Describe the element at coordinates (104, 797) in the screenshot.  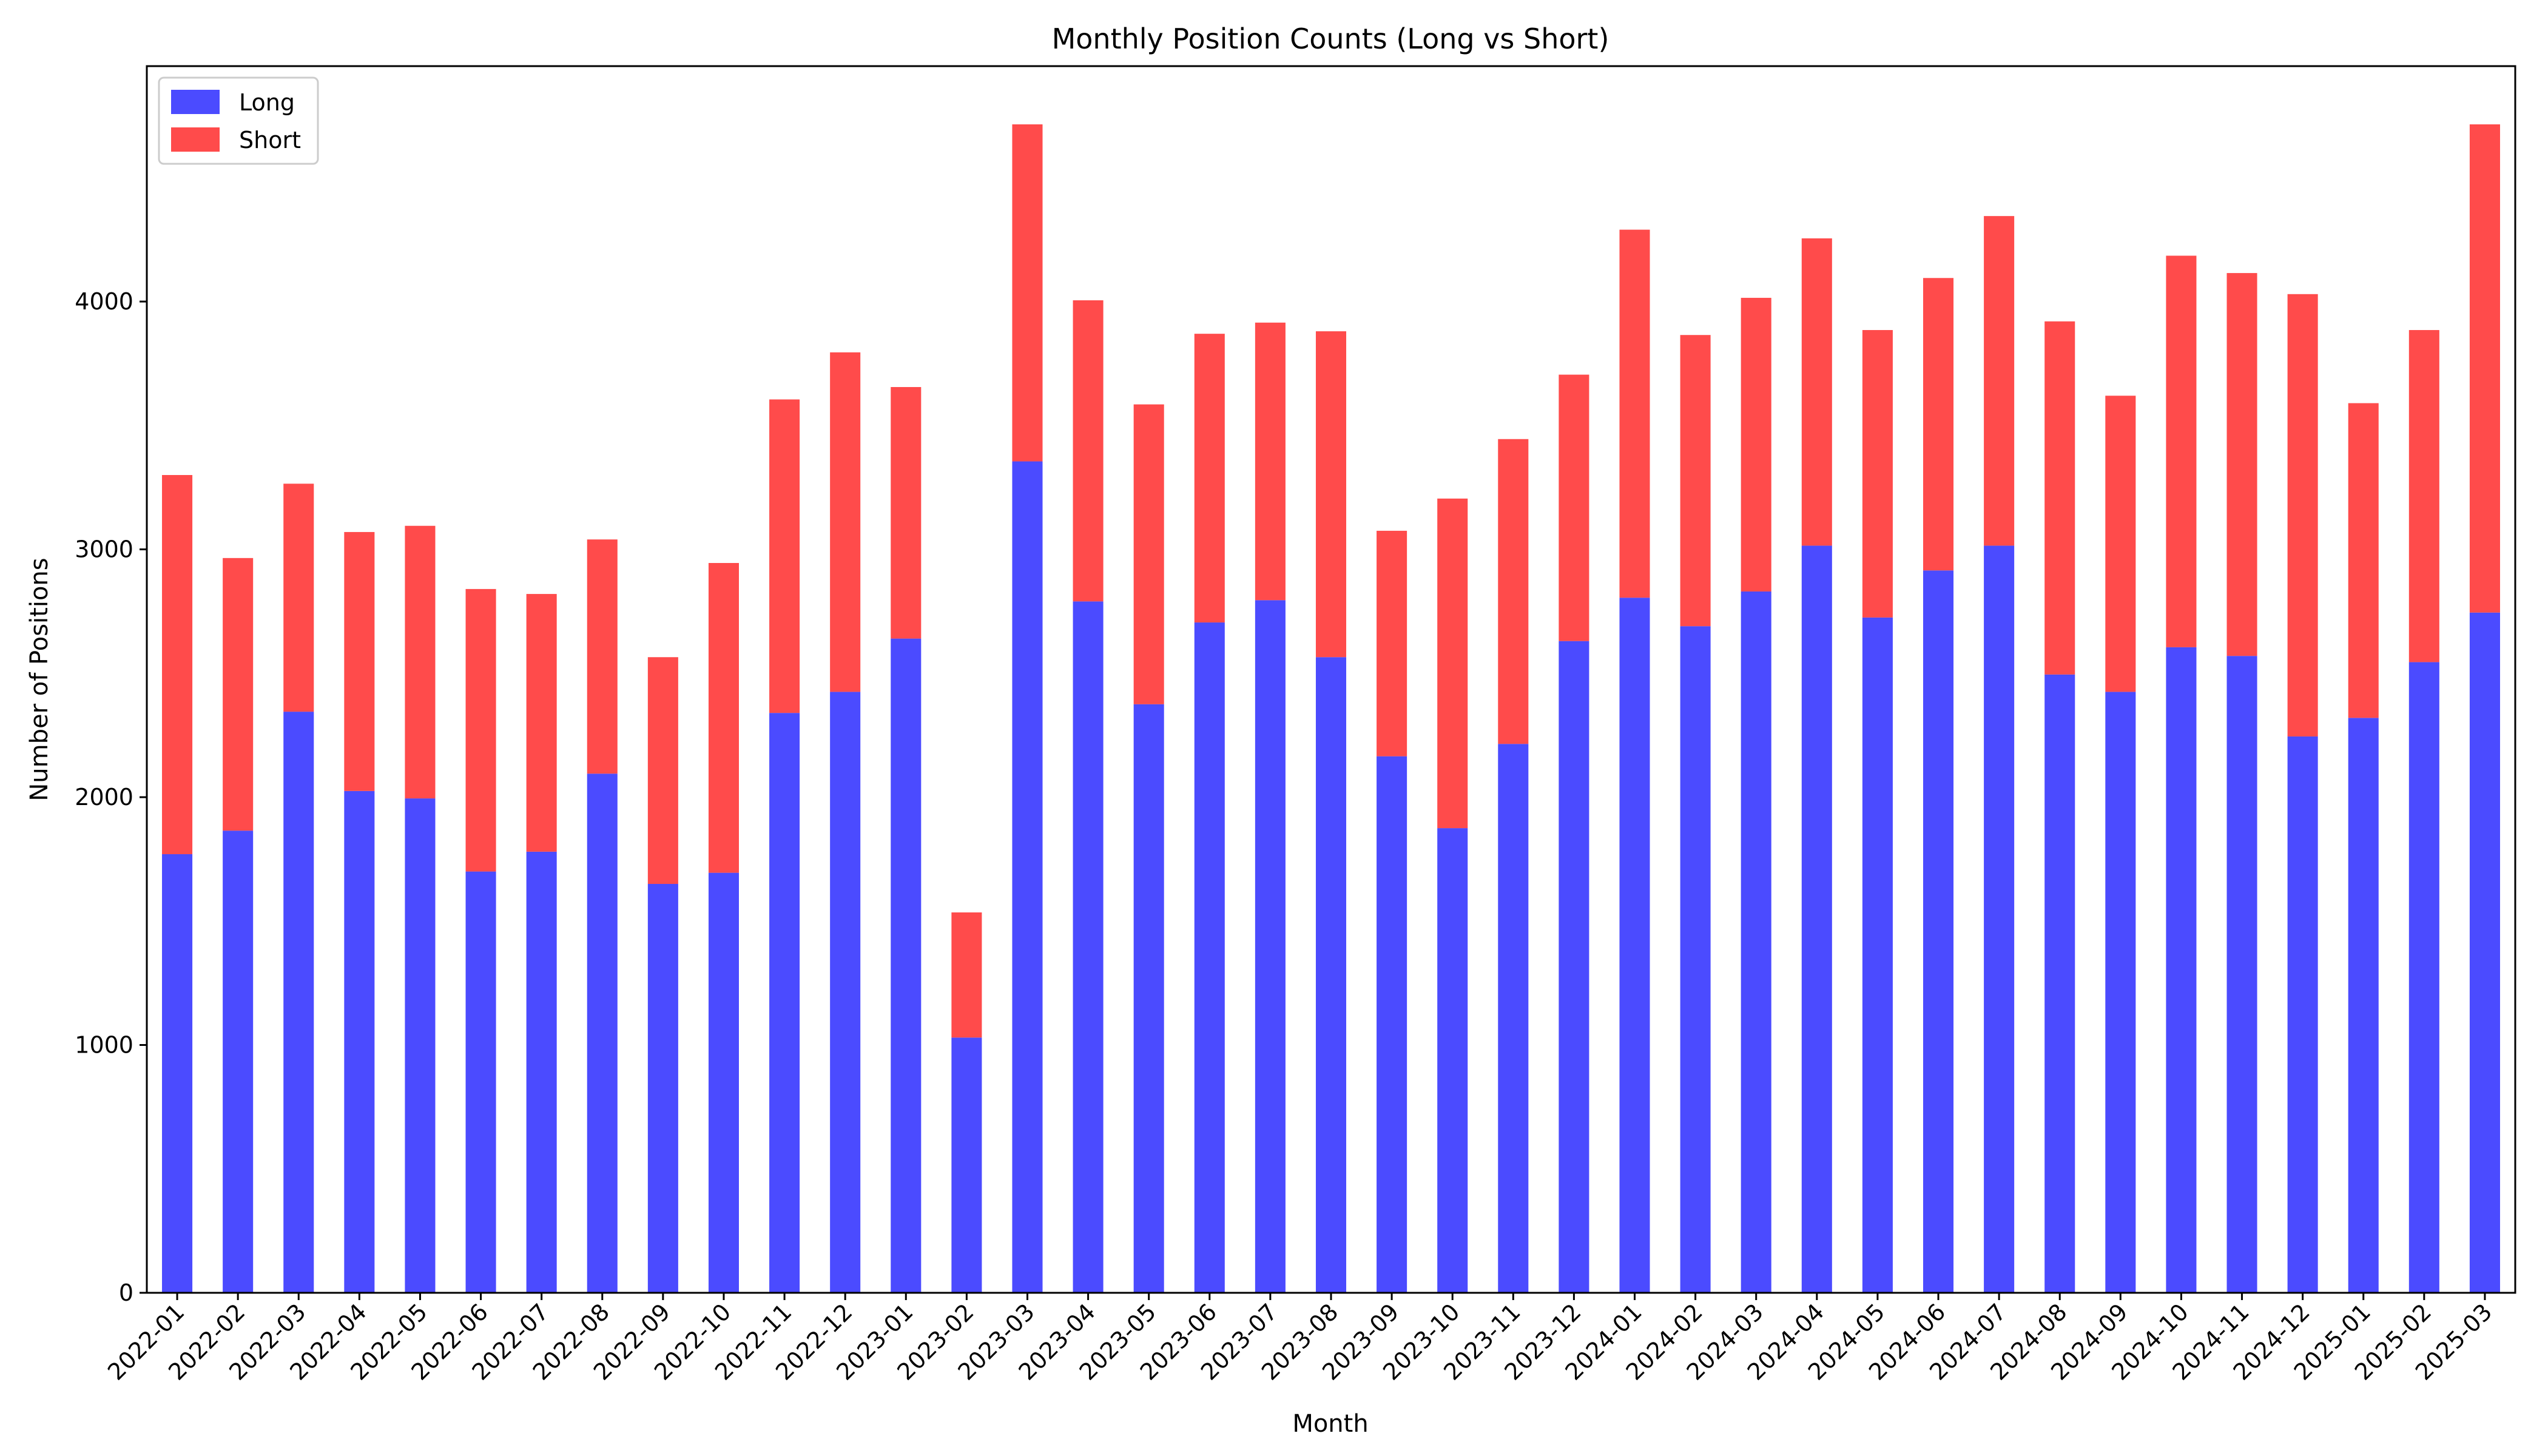
I see `y-tick-label: 2000` at that location.